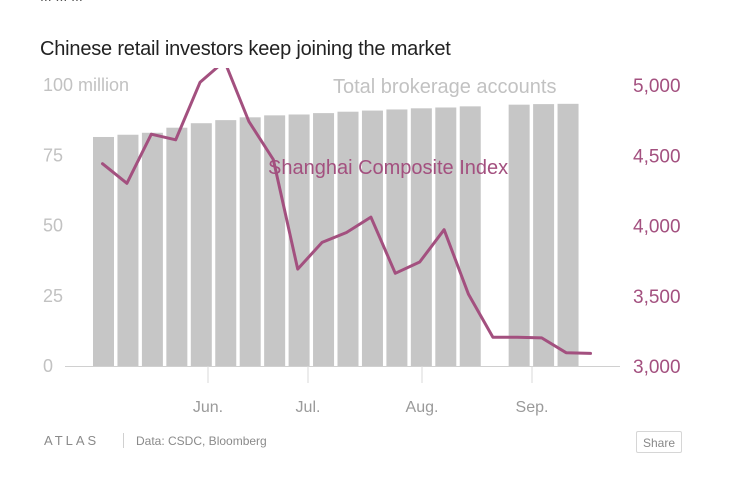  Describe the element at coordinates (657, 367) in the screenshot. I see `right-axis-label: 3,000` at that location.